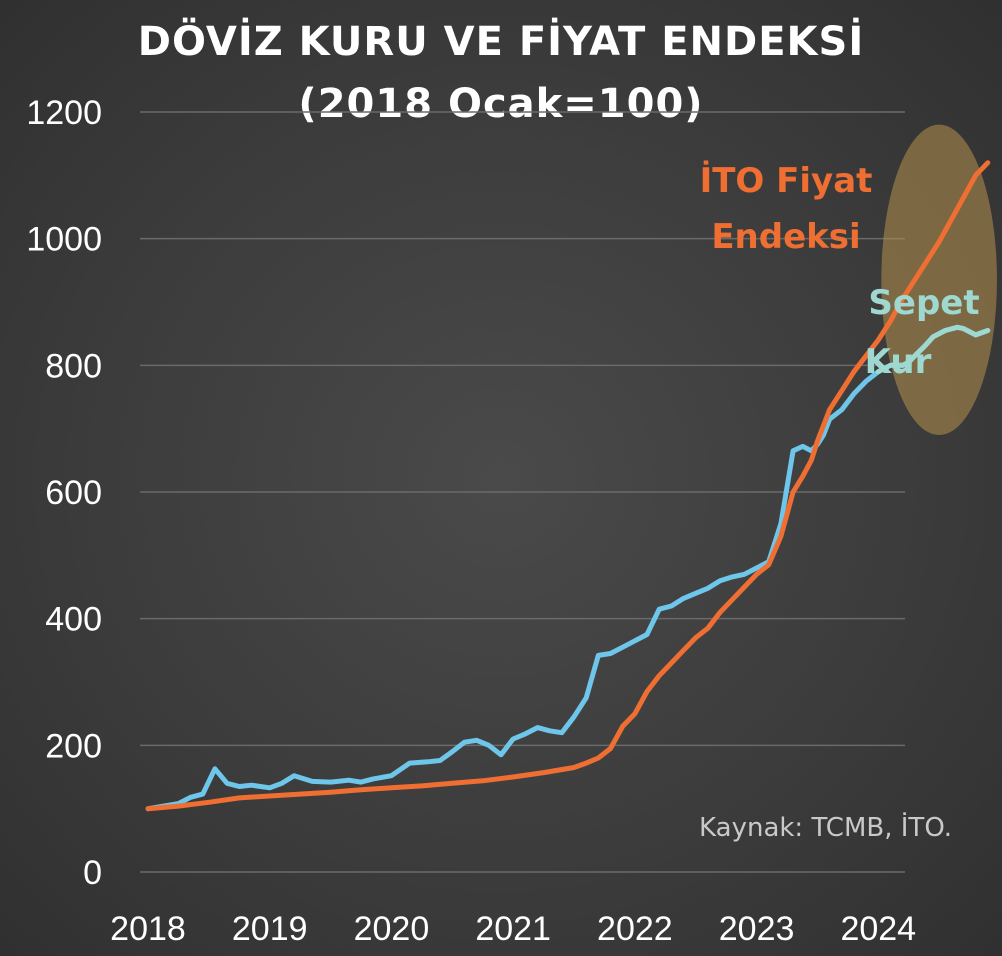 This screenshot has height=956, width=1002. I want to click on y-tick-label-800: 800, so click(73, 366).